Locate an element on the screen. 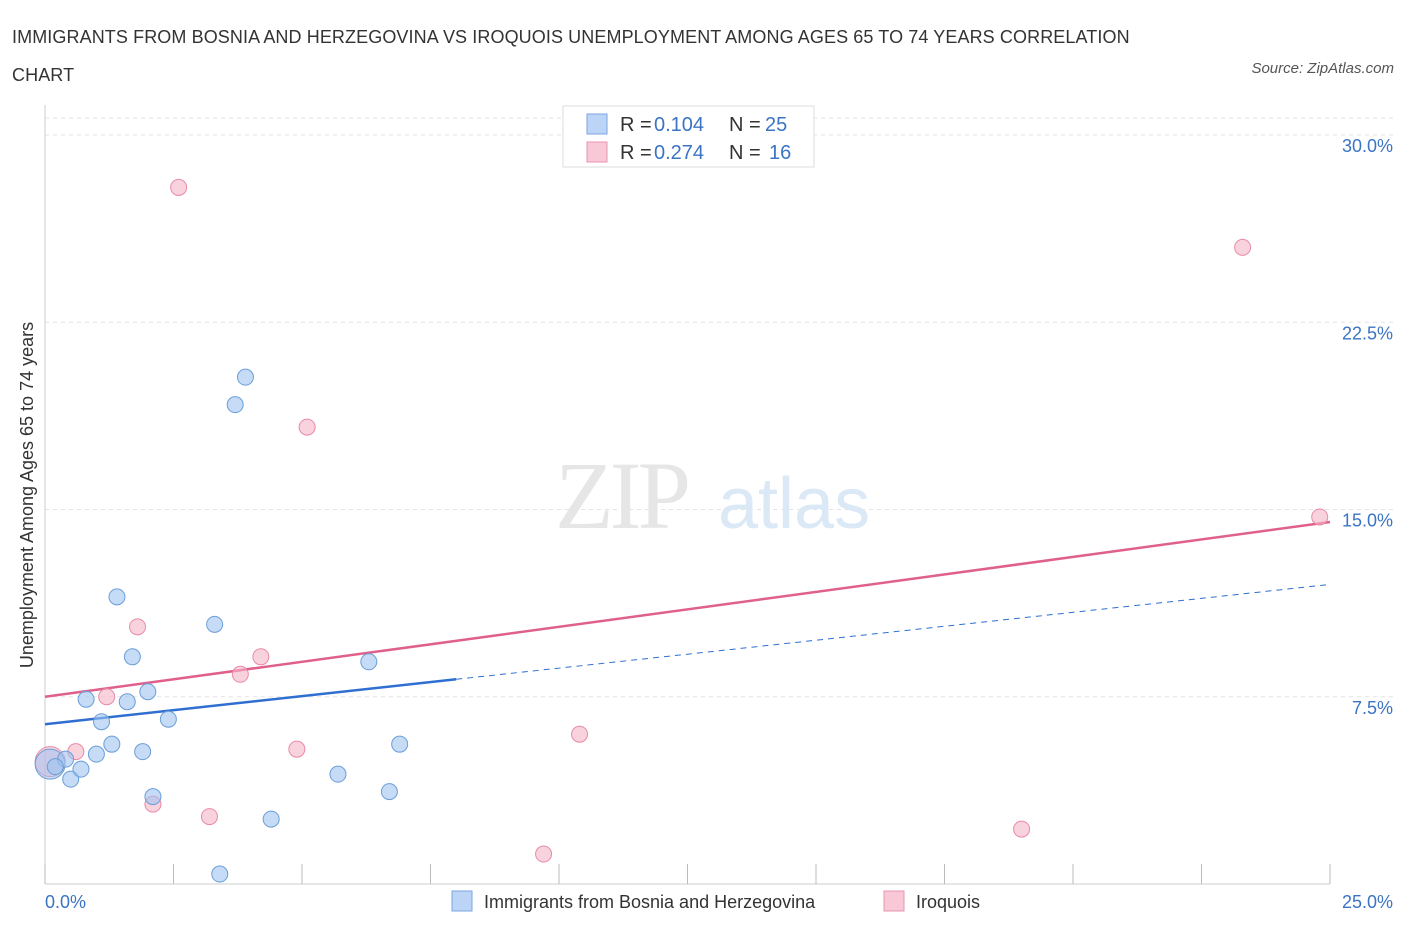  watermark-atlas: atlas is located at coordinates (794, 504).